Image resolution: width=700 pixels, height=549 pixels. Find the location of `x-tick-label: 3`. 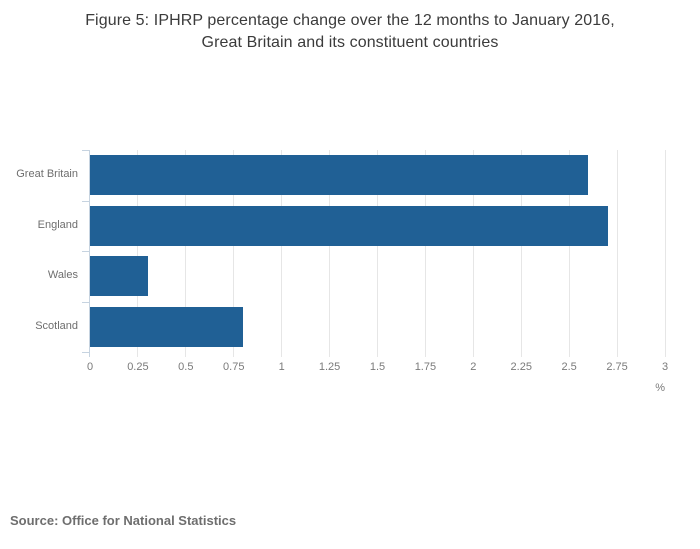

x-tick-label: 3 is located at coordinates (665, 367).